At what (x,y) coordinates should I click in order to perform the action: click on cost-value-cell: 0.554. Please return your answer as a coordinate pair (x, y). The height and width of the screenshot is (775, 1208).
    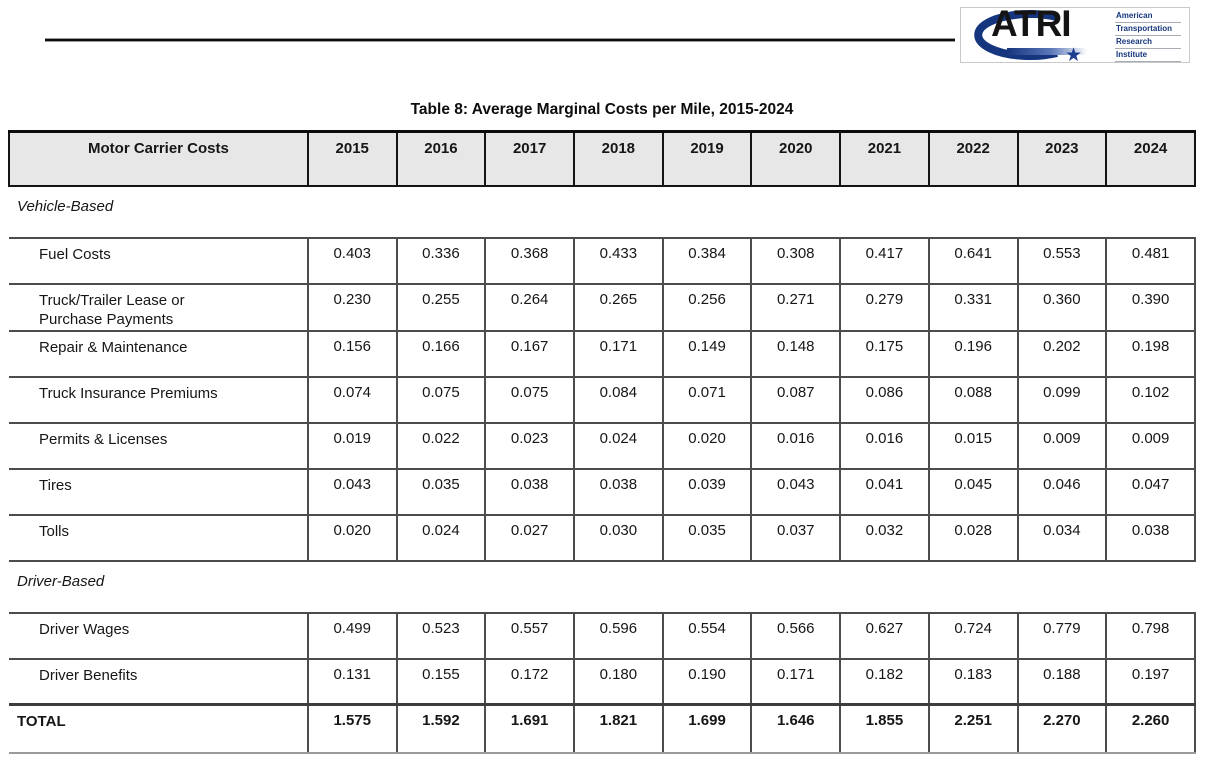
    Looking at the image, I should click on (706, 635).